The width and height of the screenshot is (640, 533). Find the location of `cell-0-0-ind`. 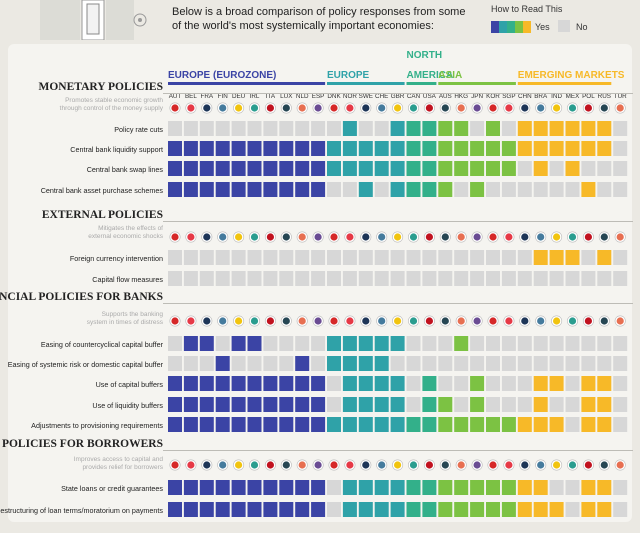

cell-0-0-ind is located at coordinates (556, 128).